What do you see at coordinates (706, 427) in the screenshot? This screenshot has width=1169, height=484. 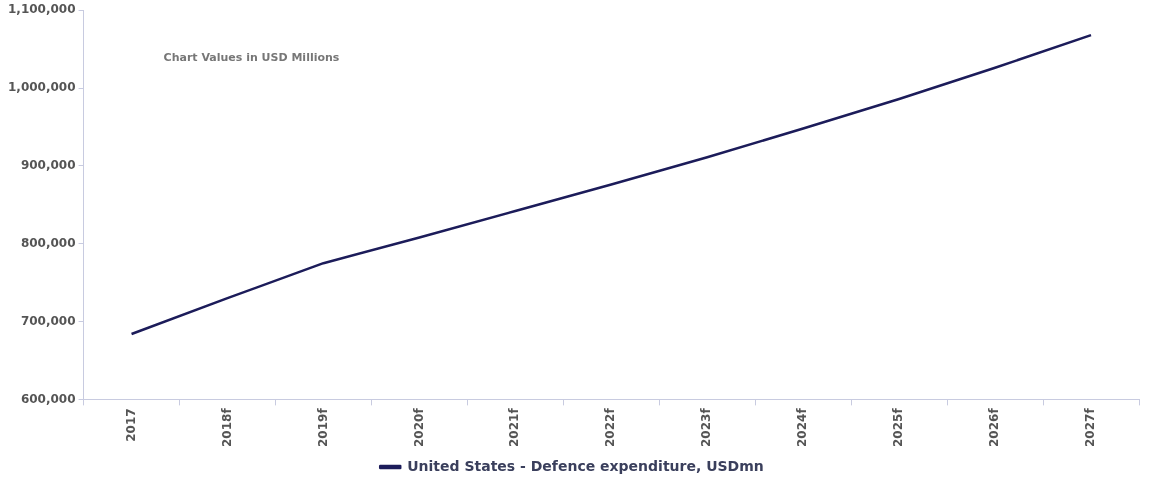 I see `x-tick-label: 2023f` at bounding box center [706, 427].